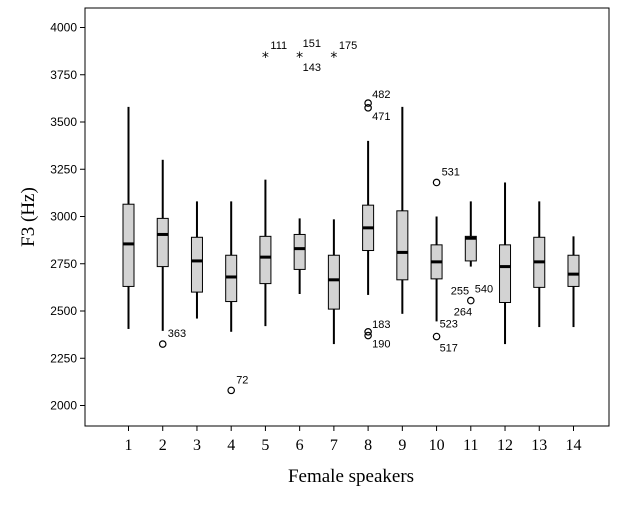  I want to click on x-tick-label: 8, so click(368, 445).